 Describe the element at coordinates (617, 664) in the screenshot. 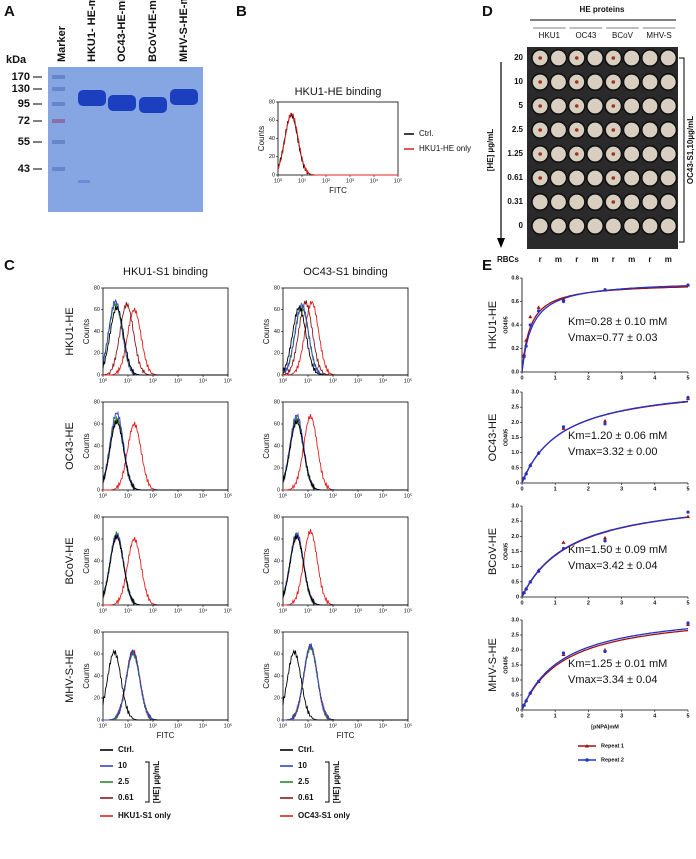

I see `fit-text: Km=1.25 ± 0.01 mM` at that location.